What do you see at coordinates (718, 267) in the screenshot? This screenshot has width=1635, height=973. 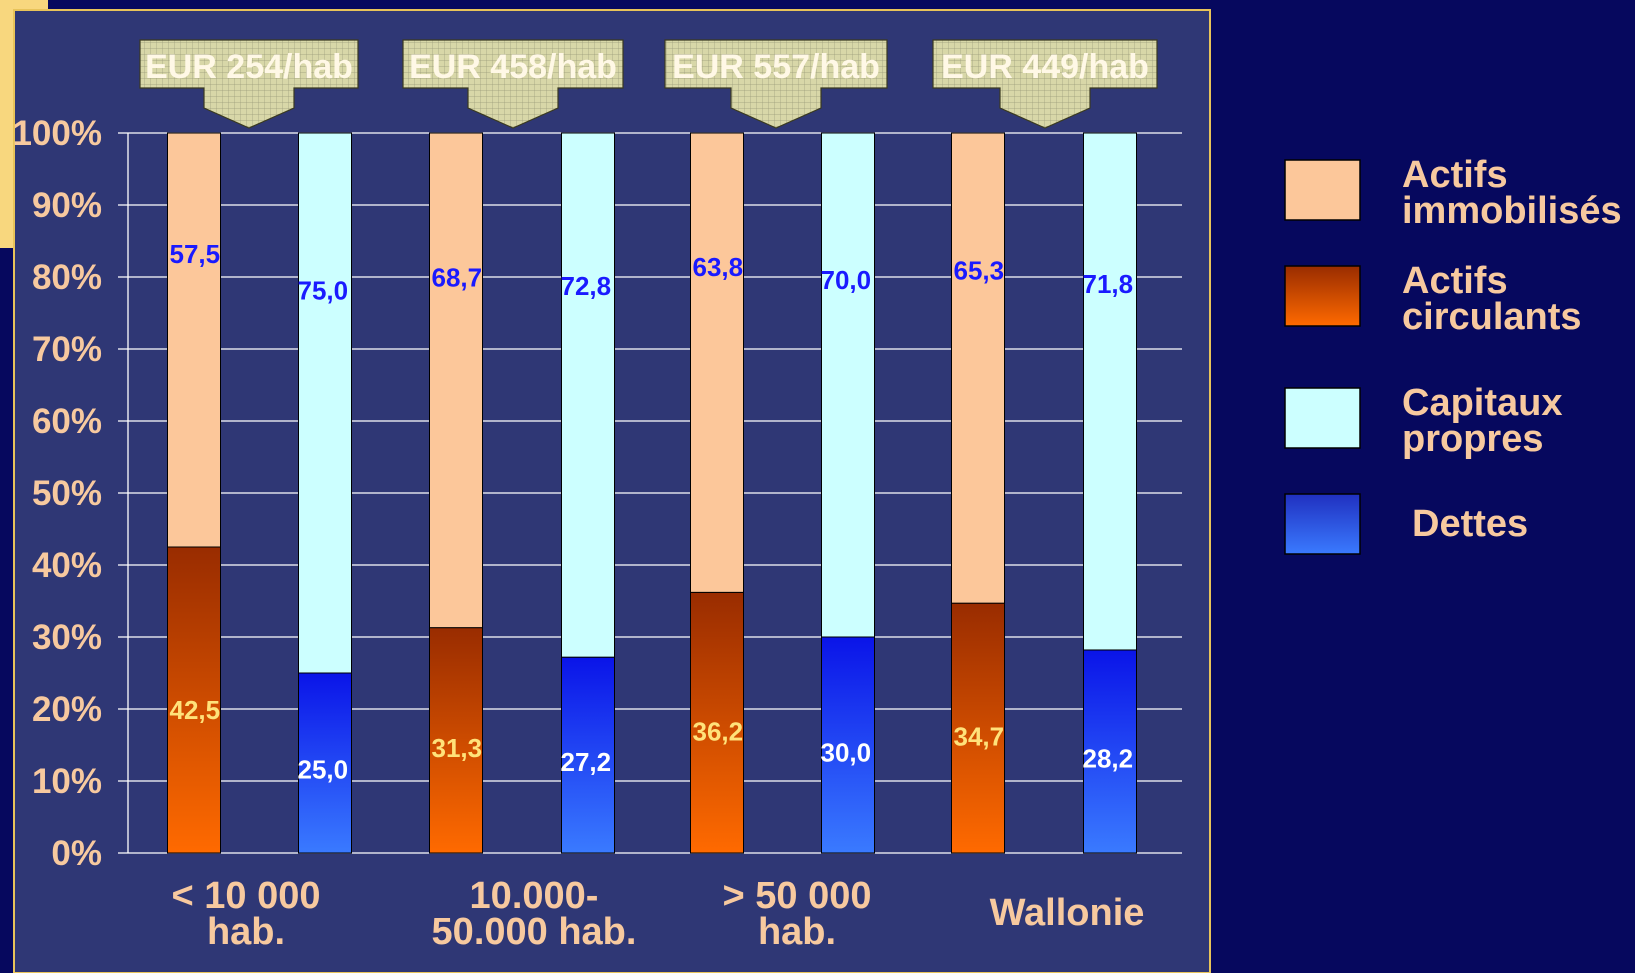 I see `value-label: 63,8` at bounding box center [718, 267].